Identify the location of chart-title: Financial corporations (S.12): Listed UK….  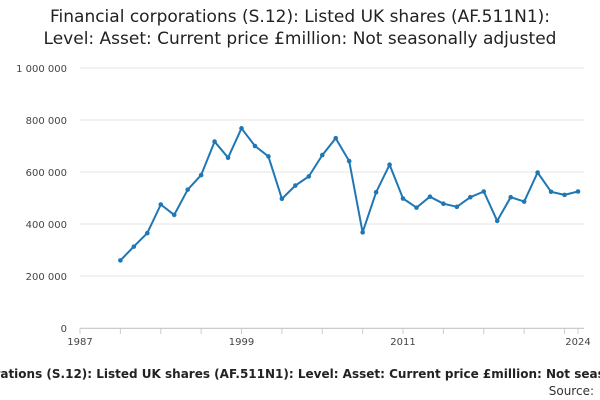
(300, 28).